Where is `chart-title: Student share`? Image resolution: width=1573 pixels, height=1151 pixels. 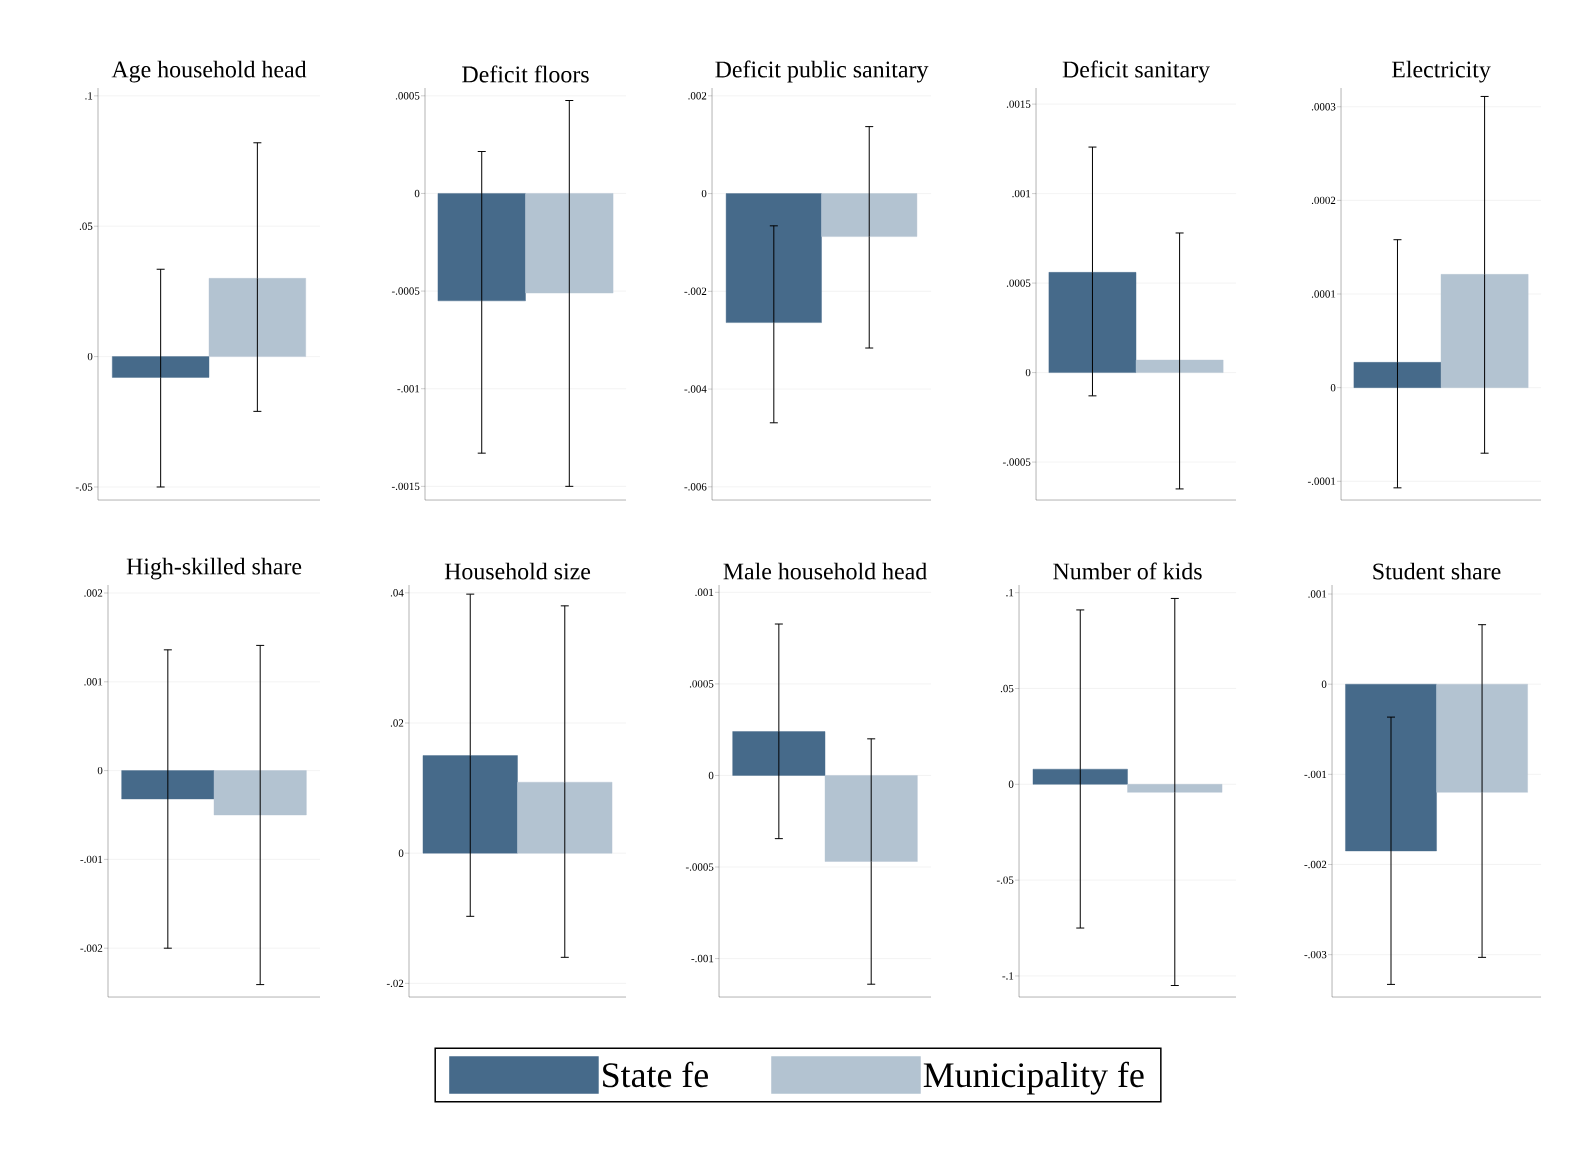
chart-title: Student share is located at coordinates (1437, 571).